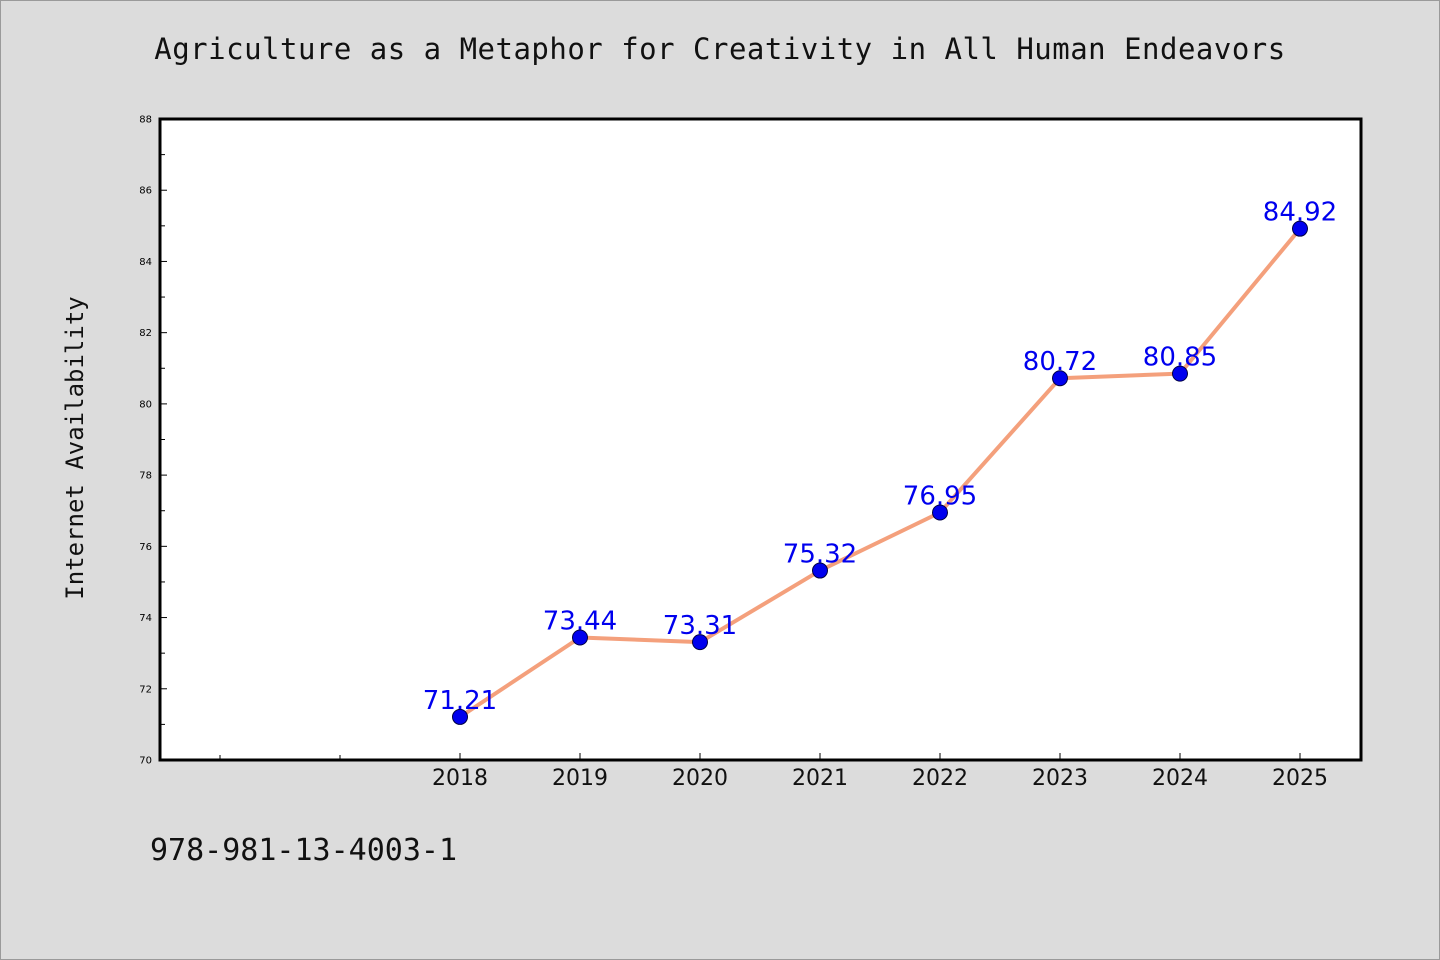  I want to click on x-tick-label: 2019, so click(580, 778).